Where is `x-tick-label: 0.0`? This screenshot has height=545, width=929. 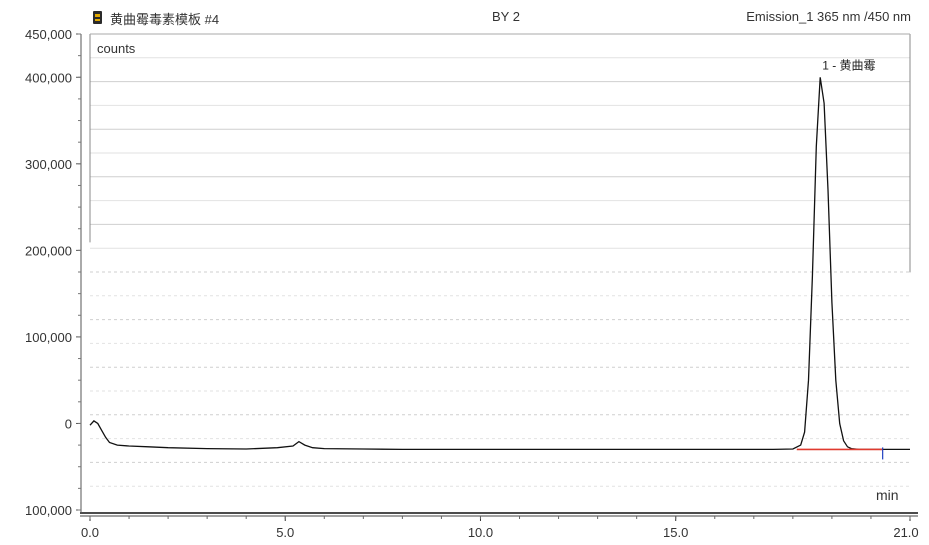
x-tick-label: 0.0 is located at coordinates (90, 532).